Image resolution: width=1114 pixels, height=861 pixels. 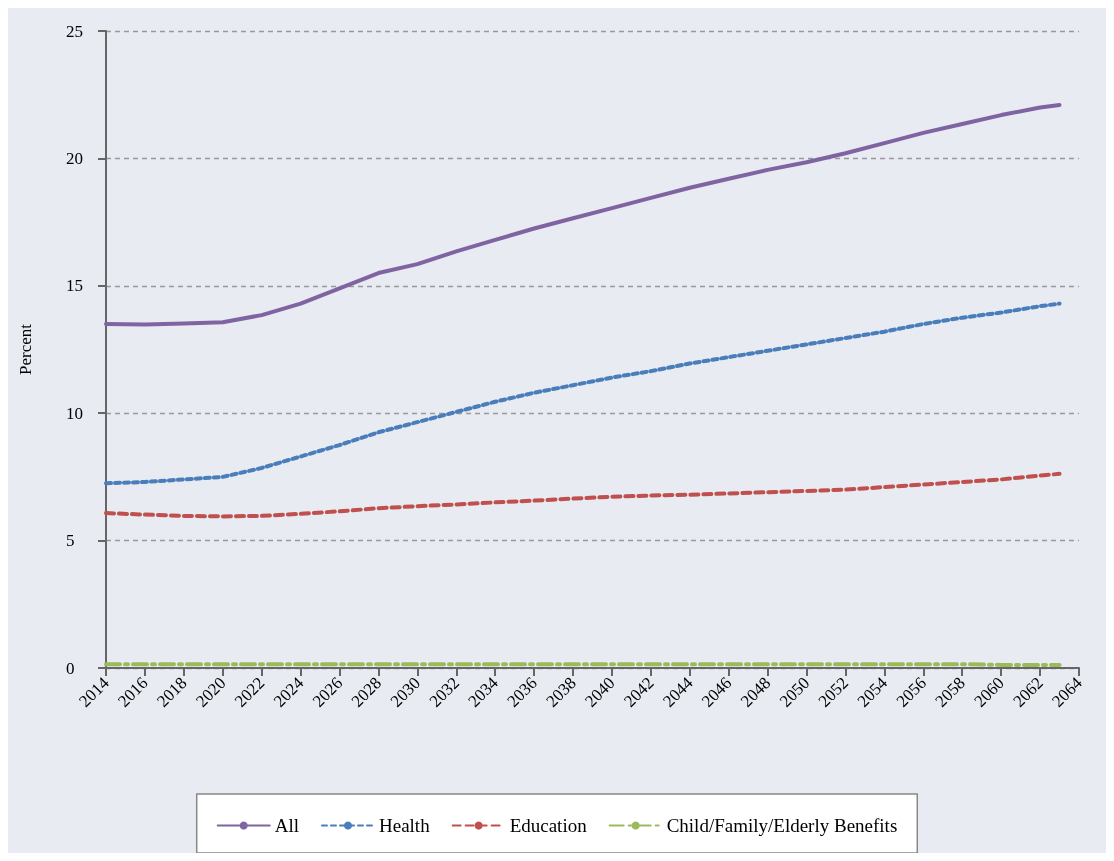 I want to click on y-tick-label: 10, so click(x=74, y=413).